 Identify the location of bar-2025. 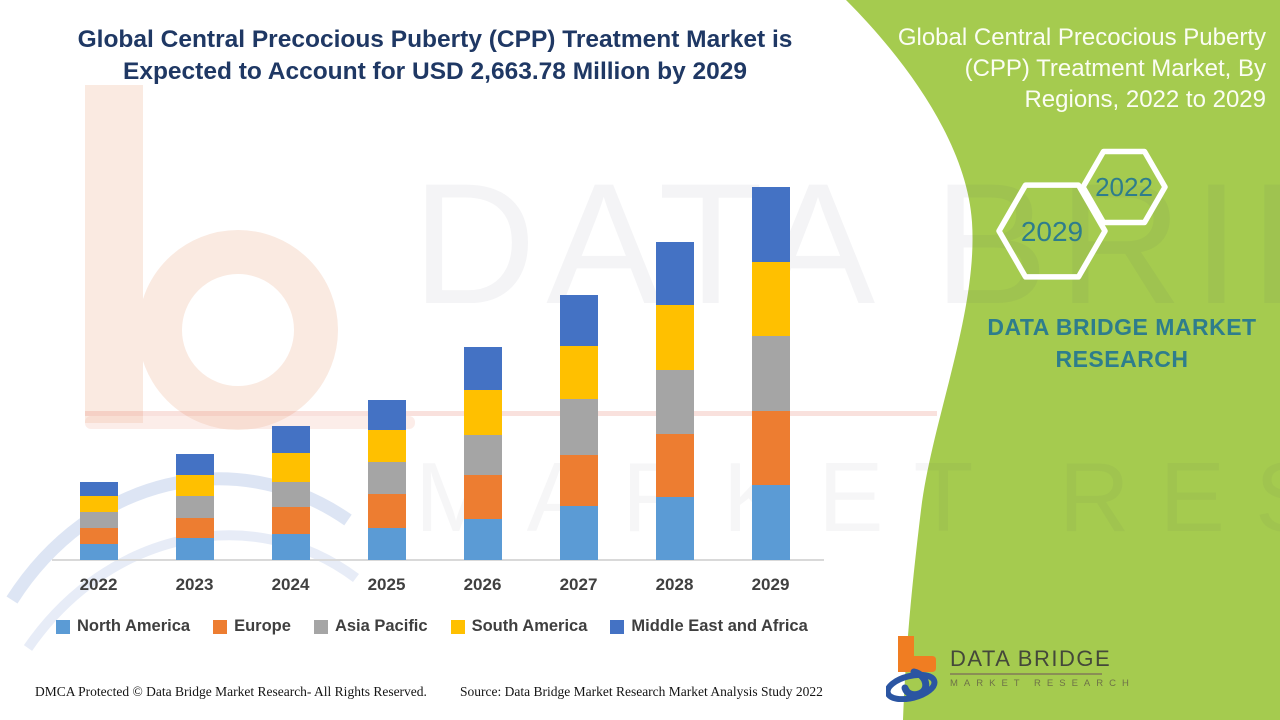
(386, 480).